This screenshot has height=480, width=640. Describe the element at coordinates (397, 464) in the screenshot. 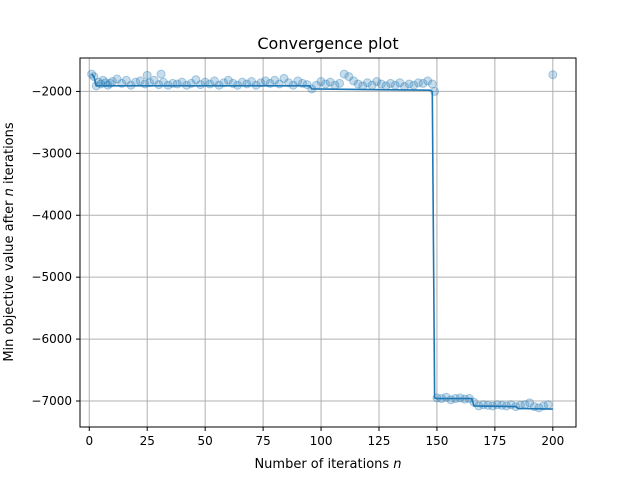

I see `x-axis-label-var: n` at that location.